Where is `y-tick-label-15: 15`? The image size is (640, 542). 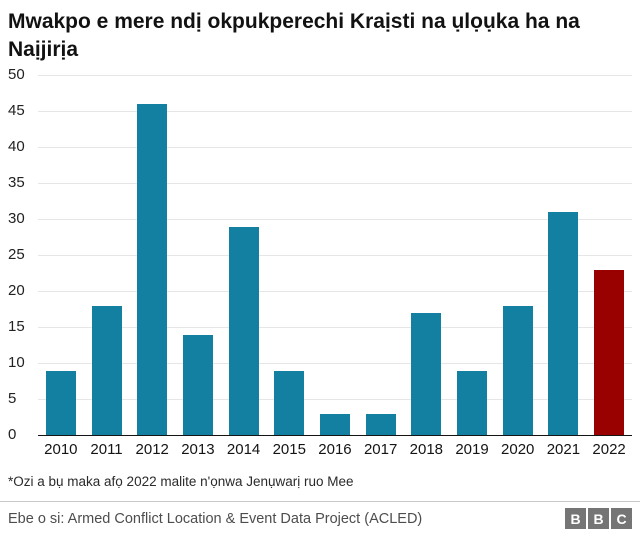
y-tick-label-15: 15 is located at coordinates (16, 327).